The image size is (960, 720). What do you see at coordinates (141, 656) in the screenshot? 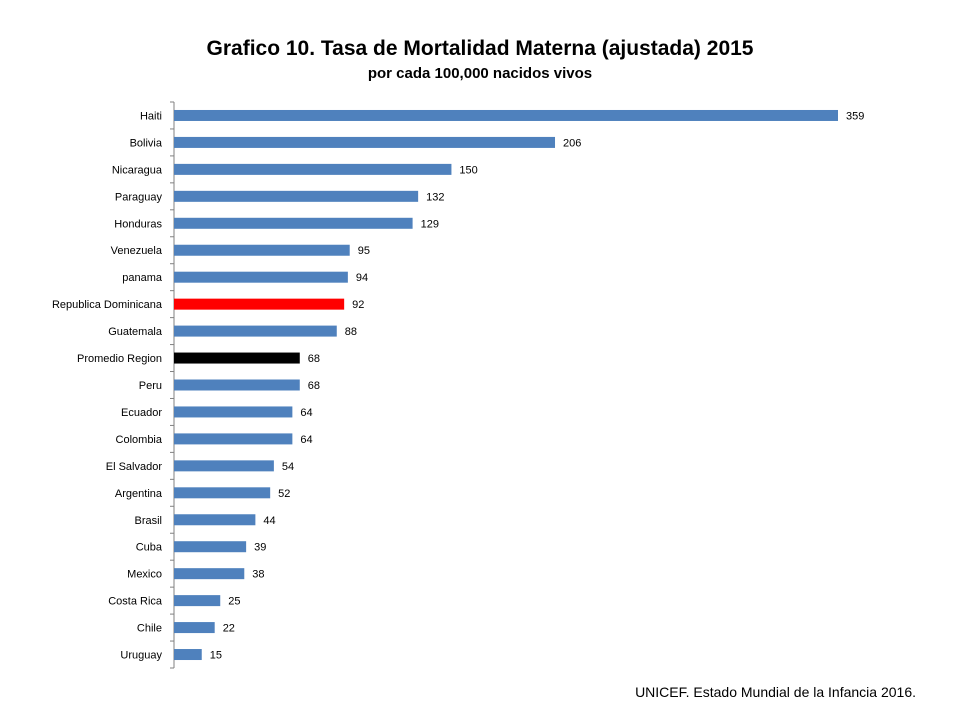
I see `category-label: Uruguay` at bounding box center [141, 656].